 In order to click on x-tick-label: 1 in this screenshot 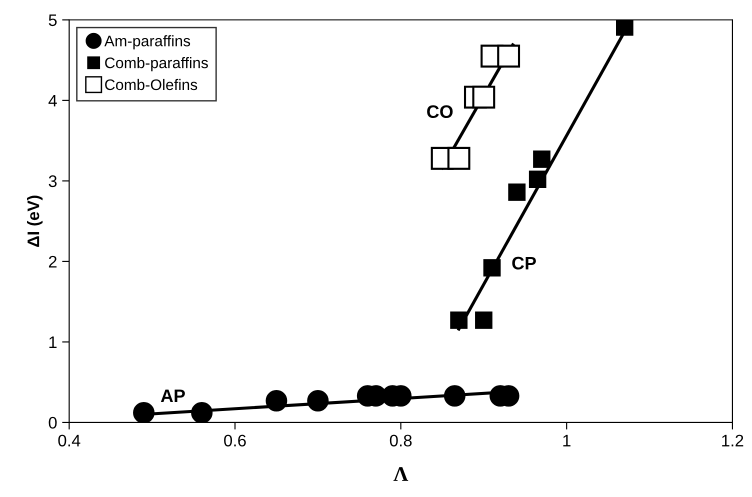, I will do `click(566, 440)`.